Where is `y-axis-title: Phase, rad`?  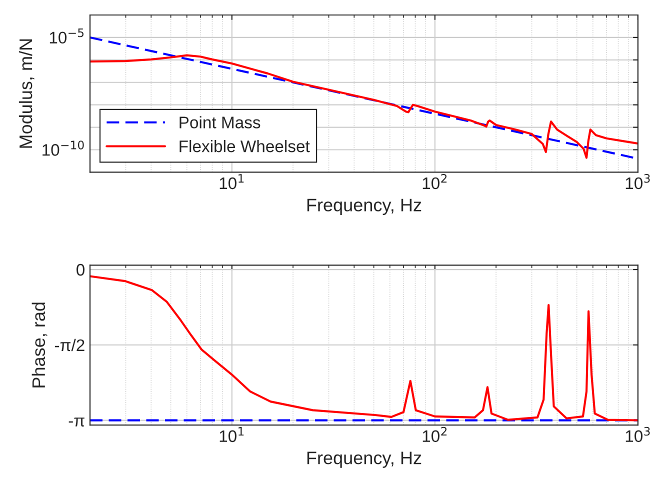 y-axis-title: Phase, rad is located at coordinates (40, 345).